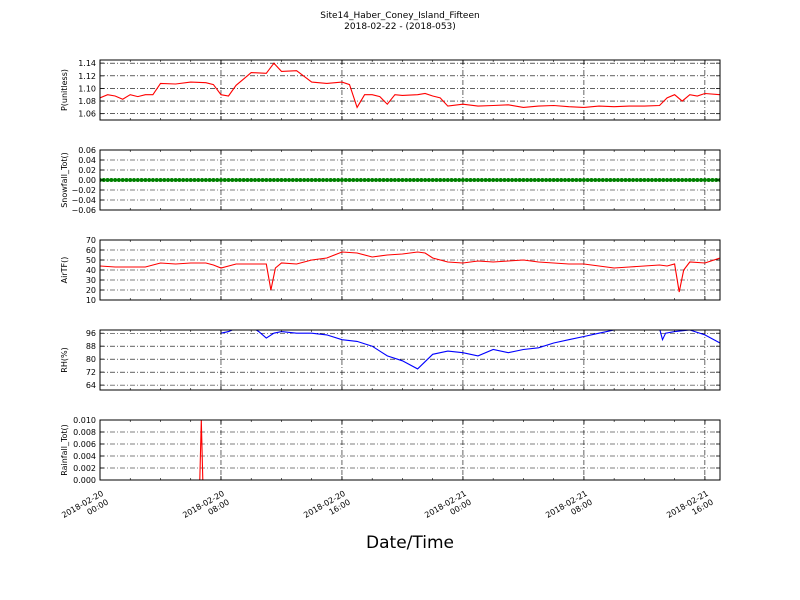 Image resolution: width=800 pixels, height=600 pixels. I want to click on y-axis-label: RH(%), so click(64, 359).